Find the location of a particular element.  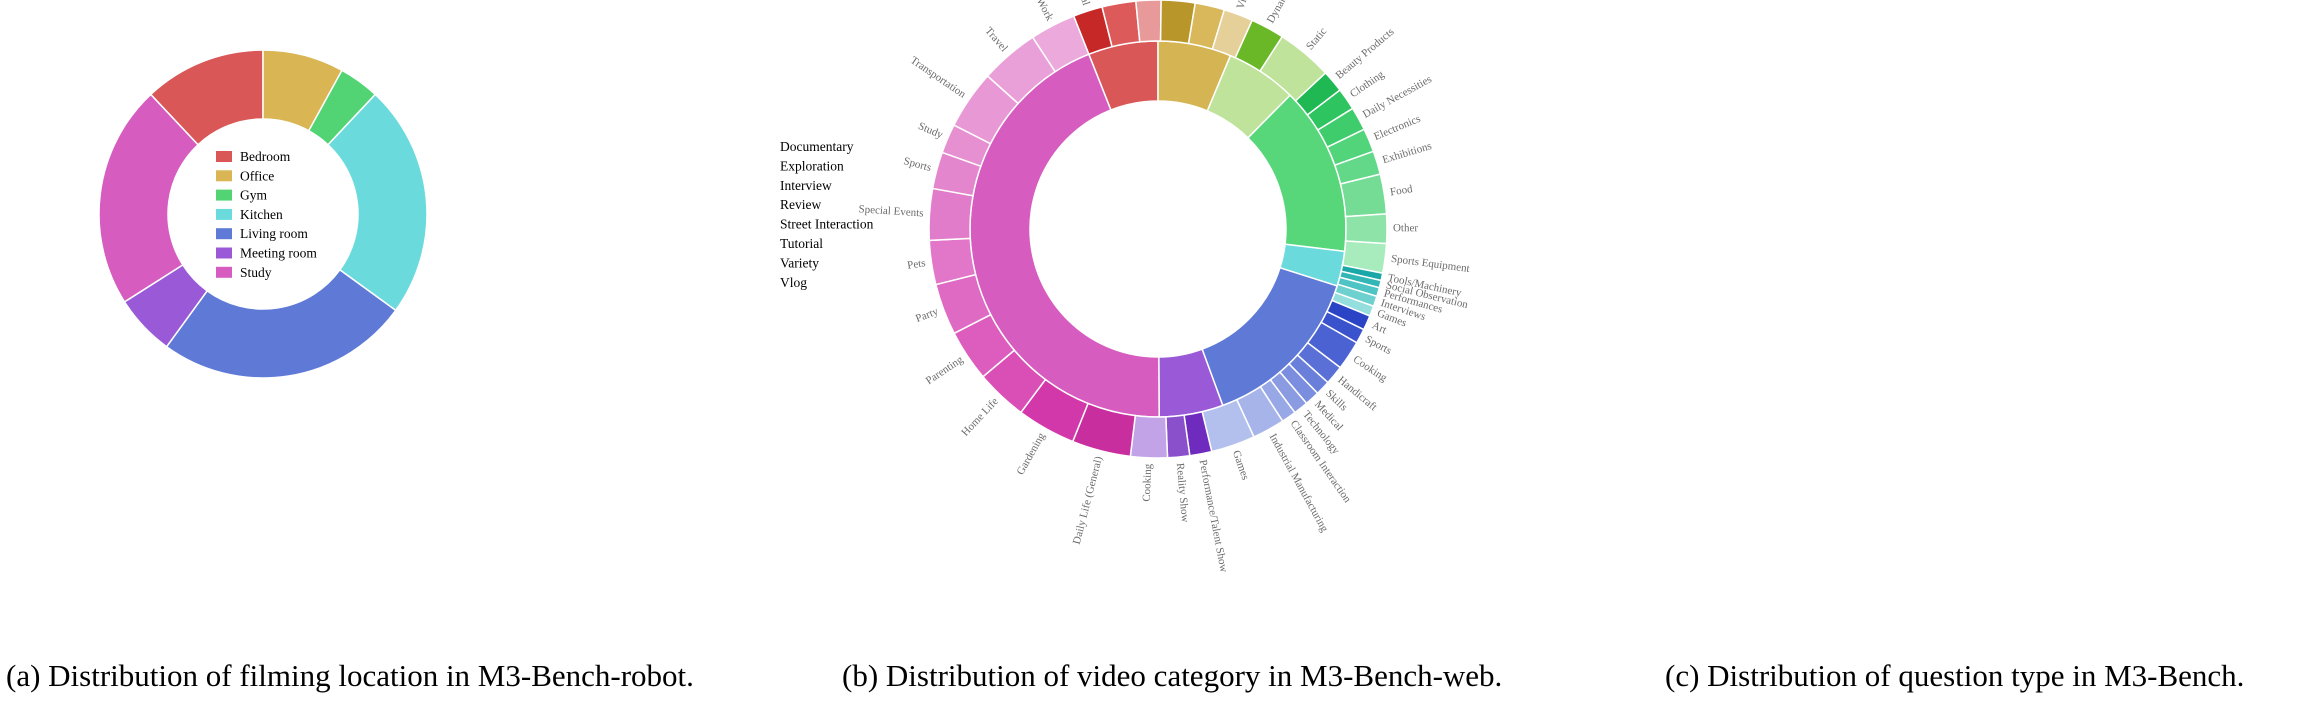

legend-label-tutorial: Tutorial is located at coordinates (801, 243).